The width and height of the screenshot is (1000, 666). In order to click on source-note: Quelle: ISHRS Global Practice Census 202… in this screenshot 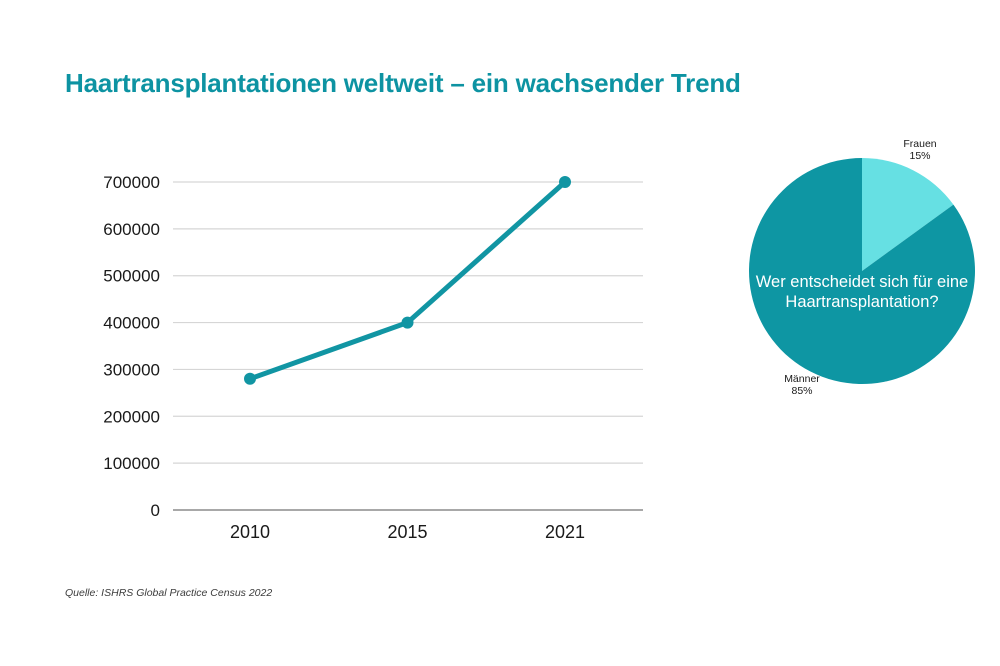, I will do `click(169, 593)`.